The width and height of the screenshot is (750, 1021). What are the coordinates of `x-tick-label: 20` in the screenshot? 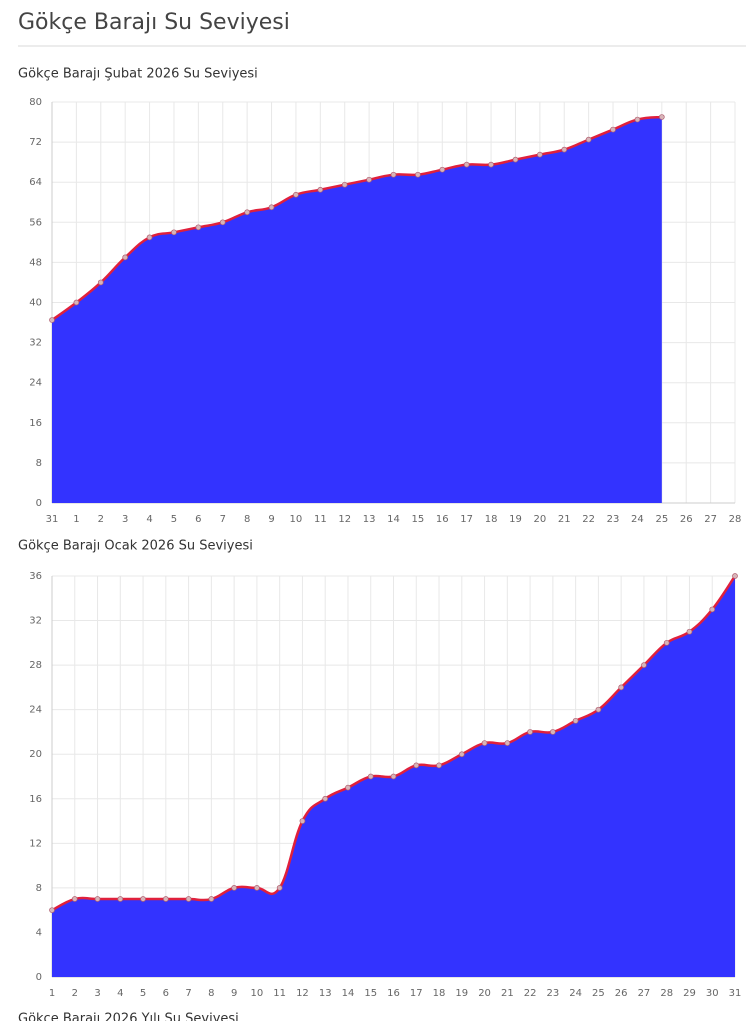 It's located at (484, 993).